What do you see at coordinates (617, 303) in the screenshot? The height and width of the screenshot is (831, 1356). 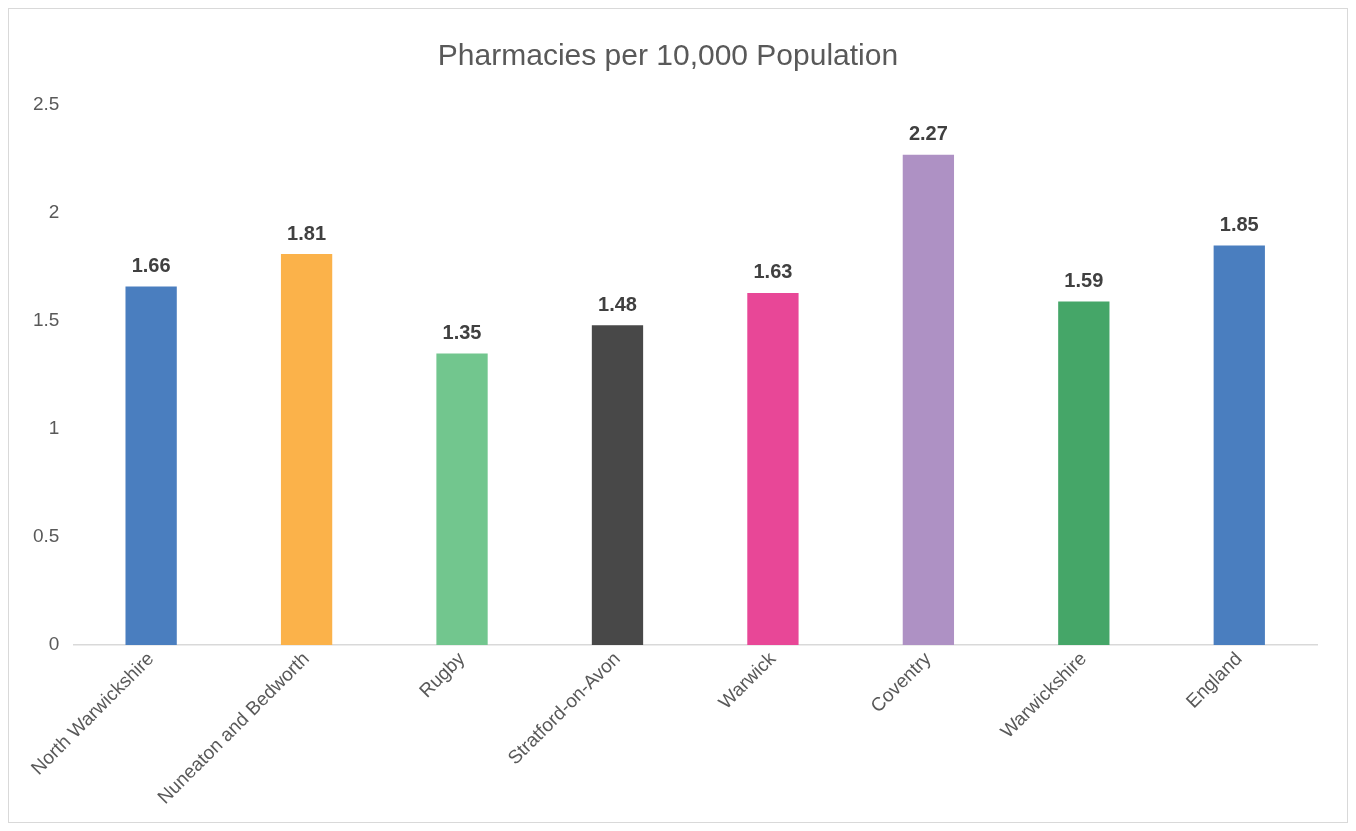 I see `data-label: 1.48` at bounding box center [617, 303].